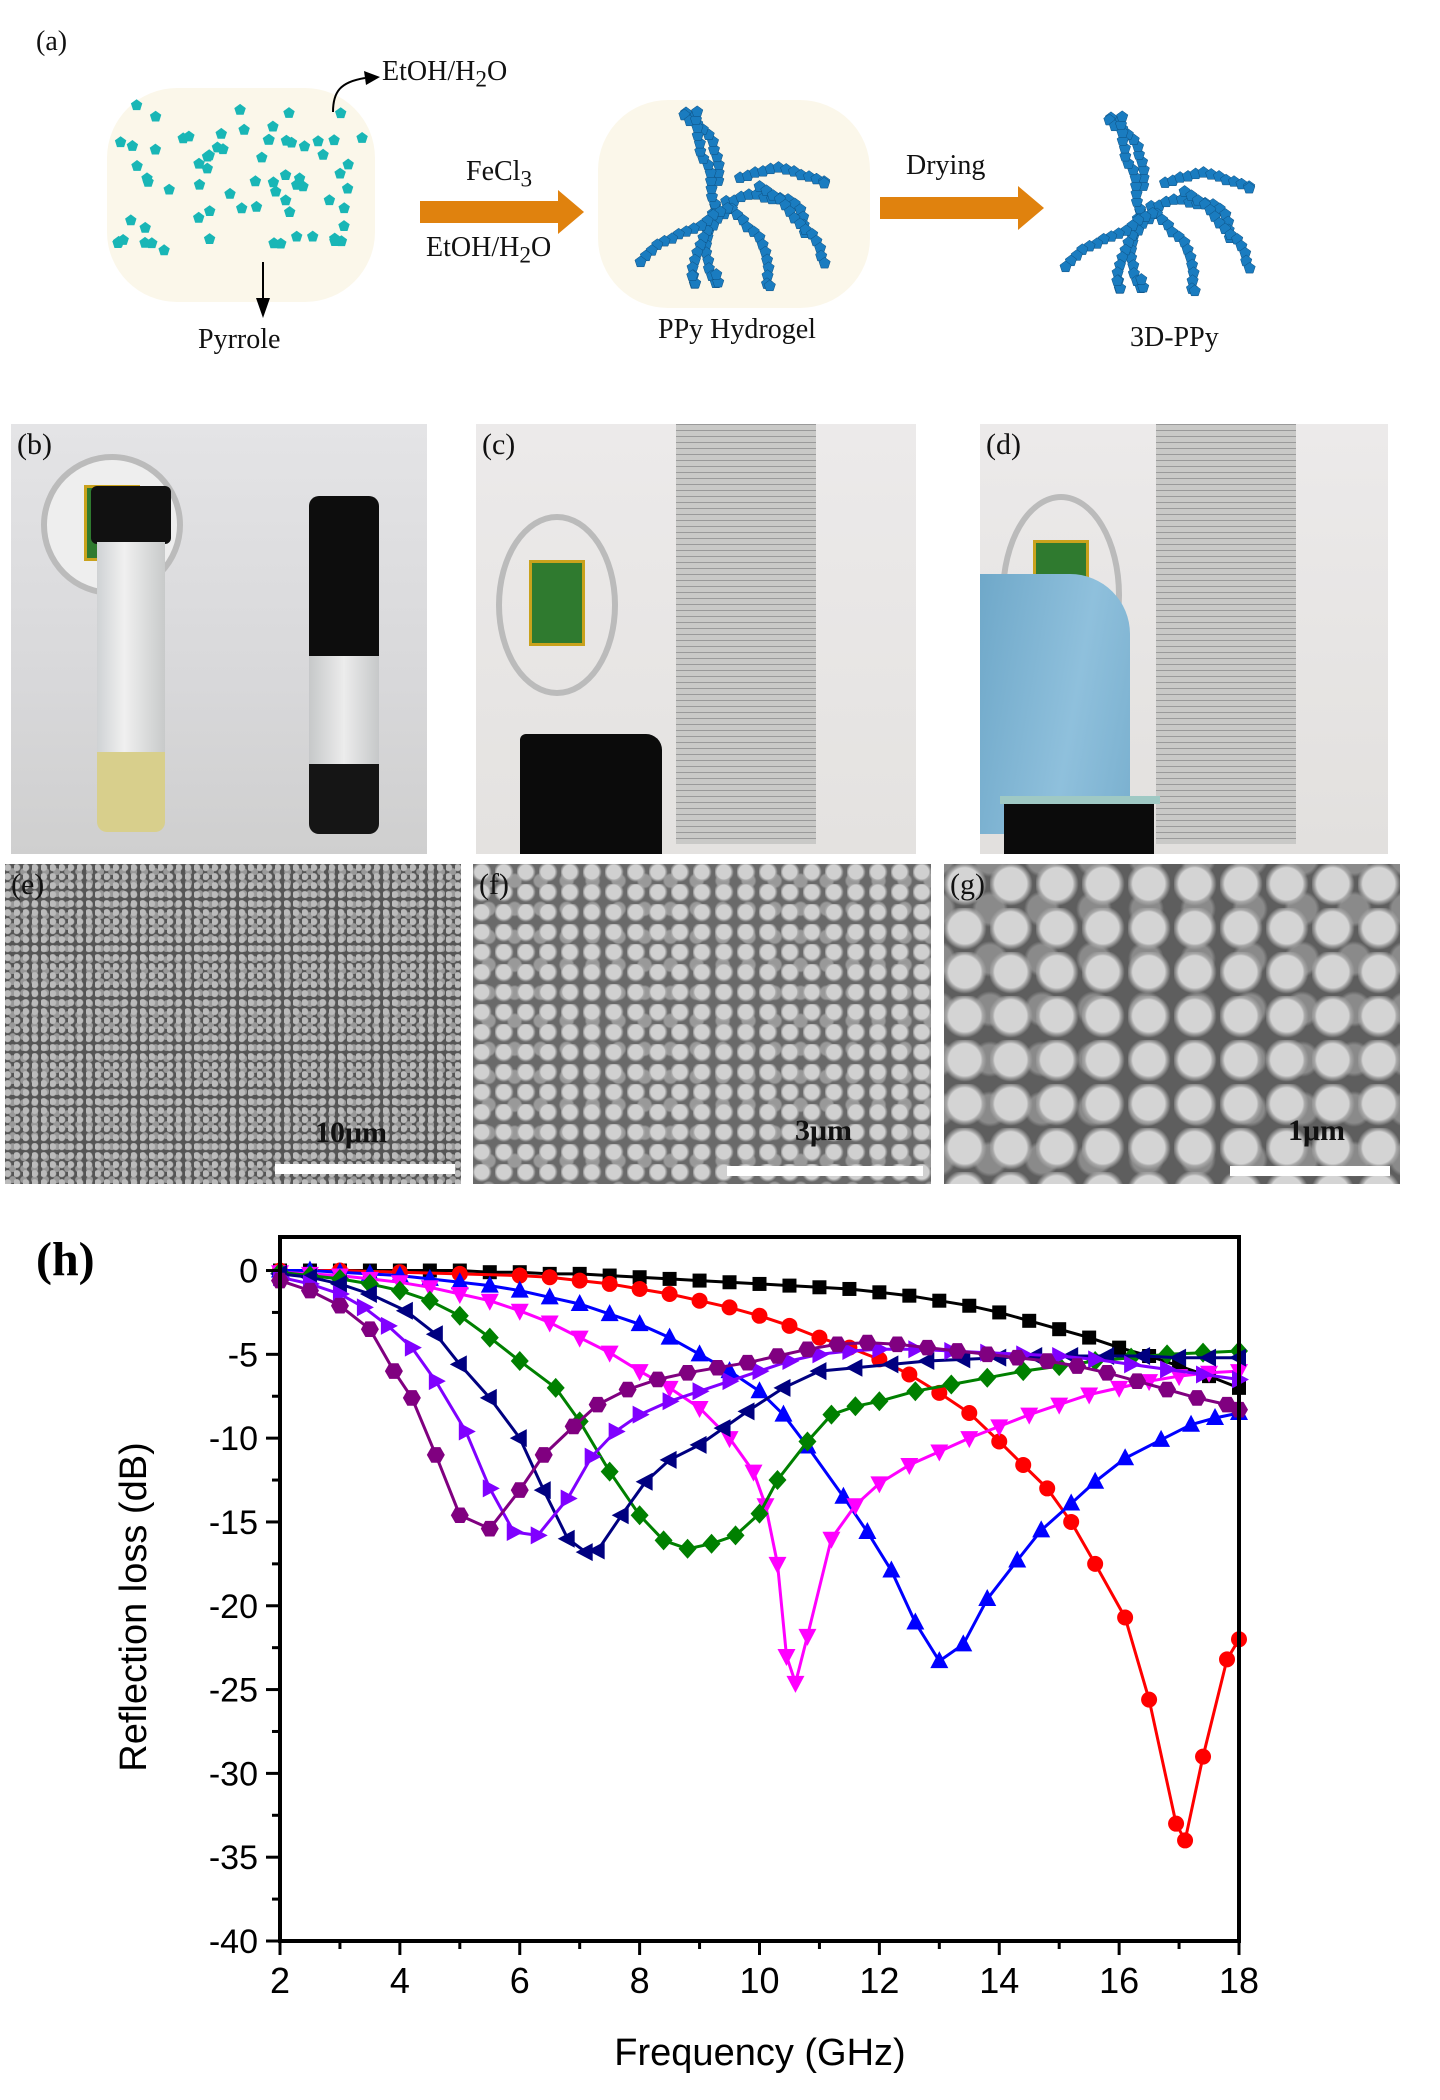 This screenshot has height=2100, width=1440. Describe the element at coordinates (1079, 829) in the screenshot. I see `compressed-ppy-block` at that location.